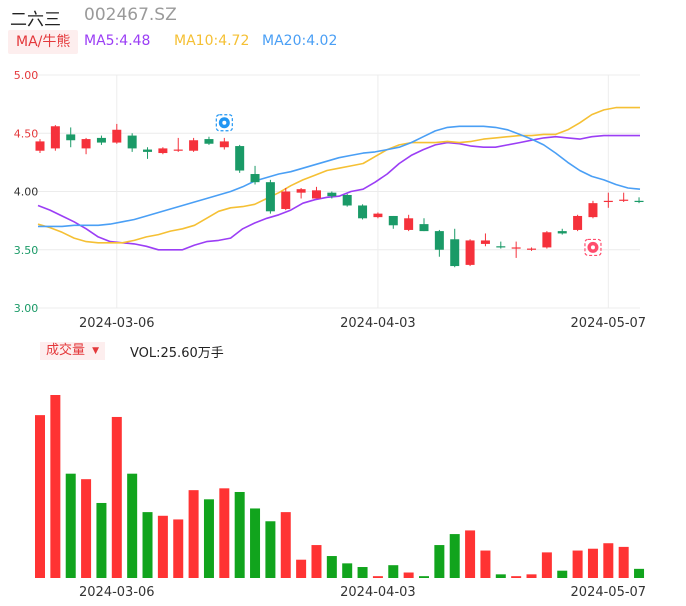 The image size is (686, 606). I want to click on ma5-legend: MA5:4.48, so click(117, 41).